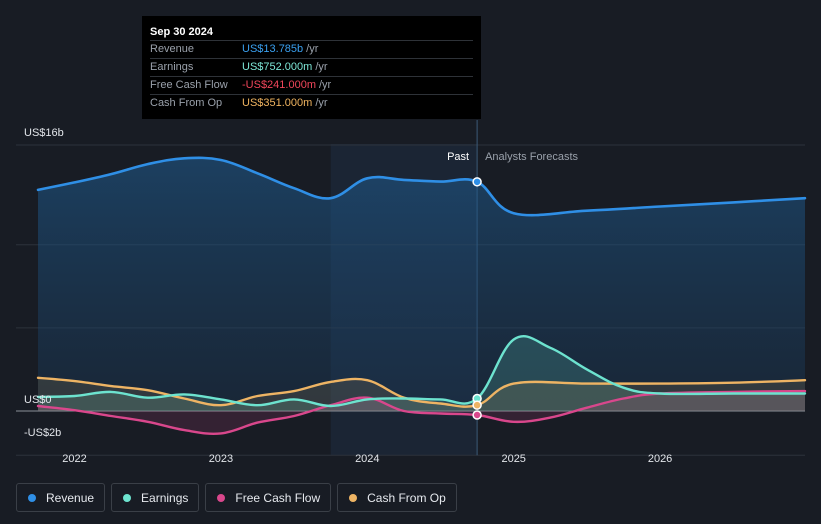  I want to click on tooltip-label: Earnings, so click(172, 67).